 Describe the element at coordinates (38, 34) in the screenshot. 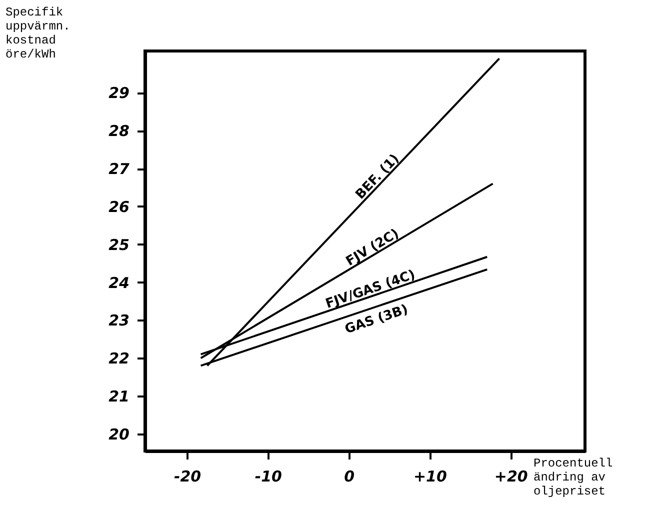

I see `y-axis-title: Specifik uppvärmn. kostnad öre/kWh` at that location.